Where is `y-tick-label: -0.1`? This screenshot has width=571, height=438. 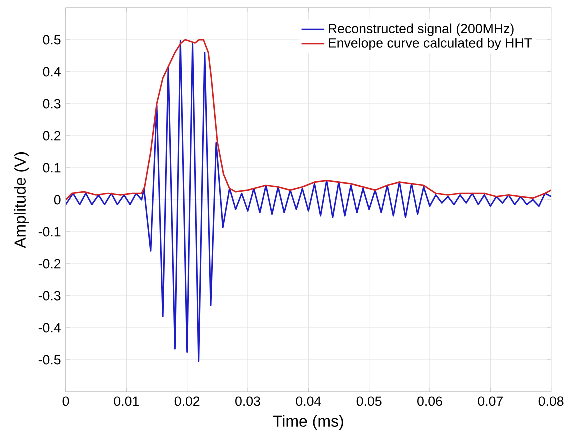 y-tick-label: -0.1 is located at coordinates (49, 232).